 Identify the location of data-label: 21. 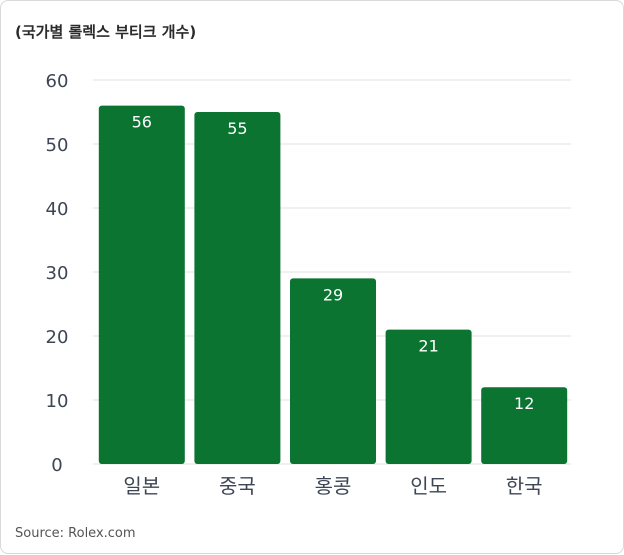
(428, 346).